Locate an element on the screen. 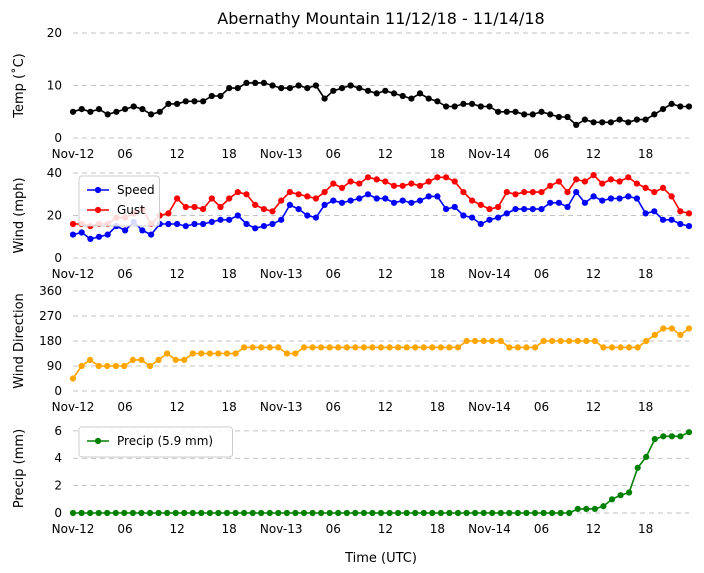  legend-box is located at coordinates (155, 442).